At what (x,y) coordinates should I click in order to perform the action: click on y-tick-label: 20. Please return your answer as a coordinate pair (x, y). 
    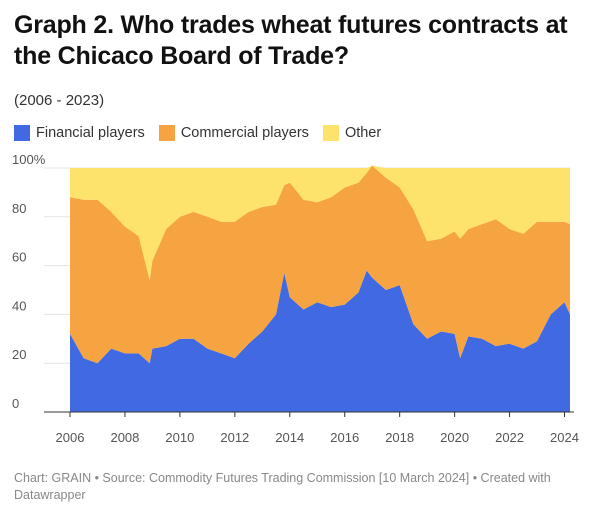
    Looking at the image, I should click on (19, 354).